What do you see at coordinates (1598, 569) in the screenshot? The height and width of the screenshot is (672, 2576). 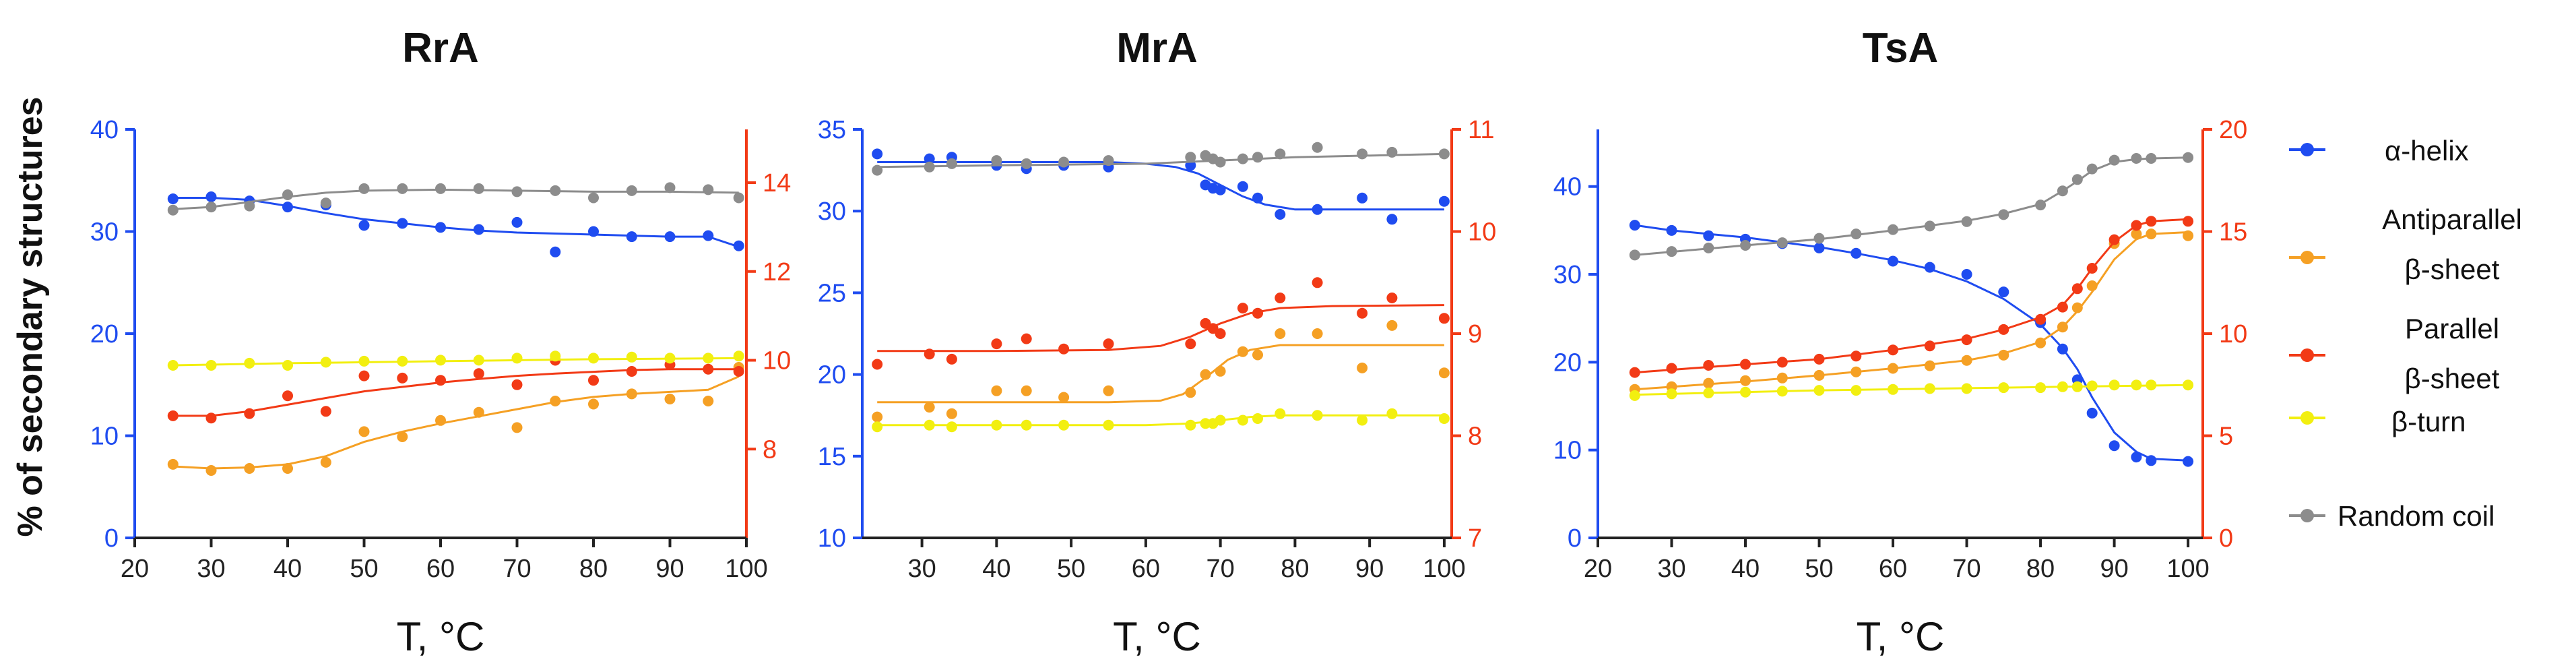 I see `x-tick-label: 20` at bounding box center [1598, 569].